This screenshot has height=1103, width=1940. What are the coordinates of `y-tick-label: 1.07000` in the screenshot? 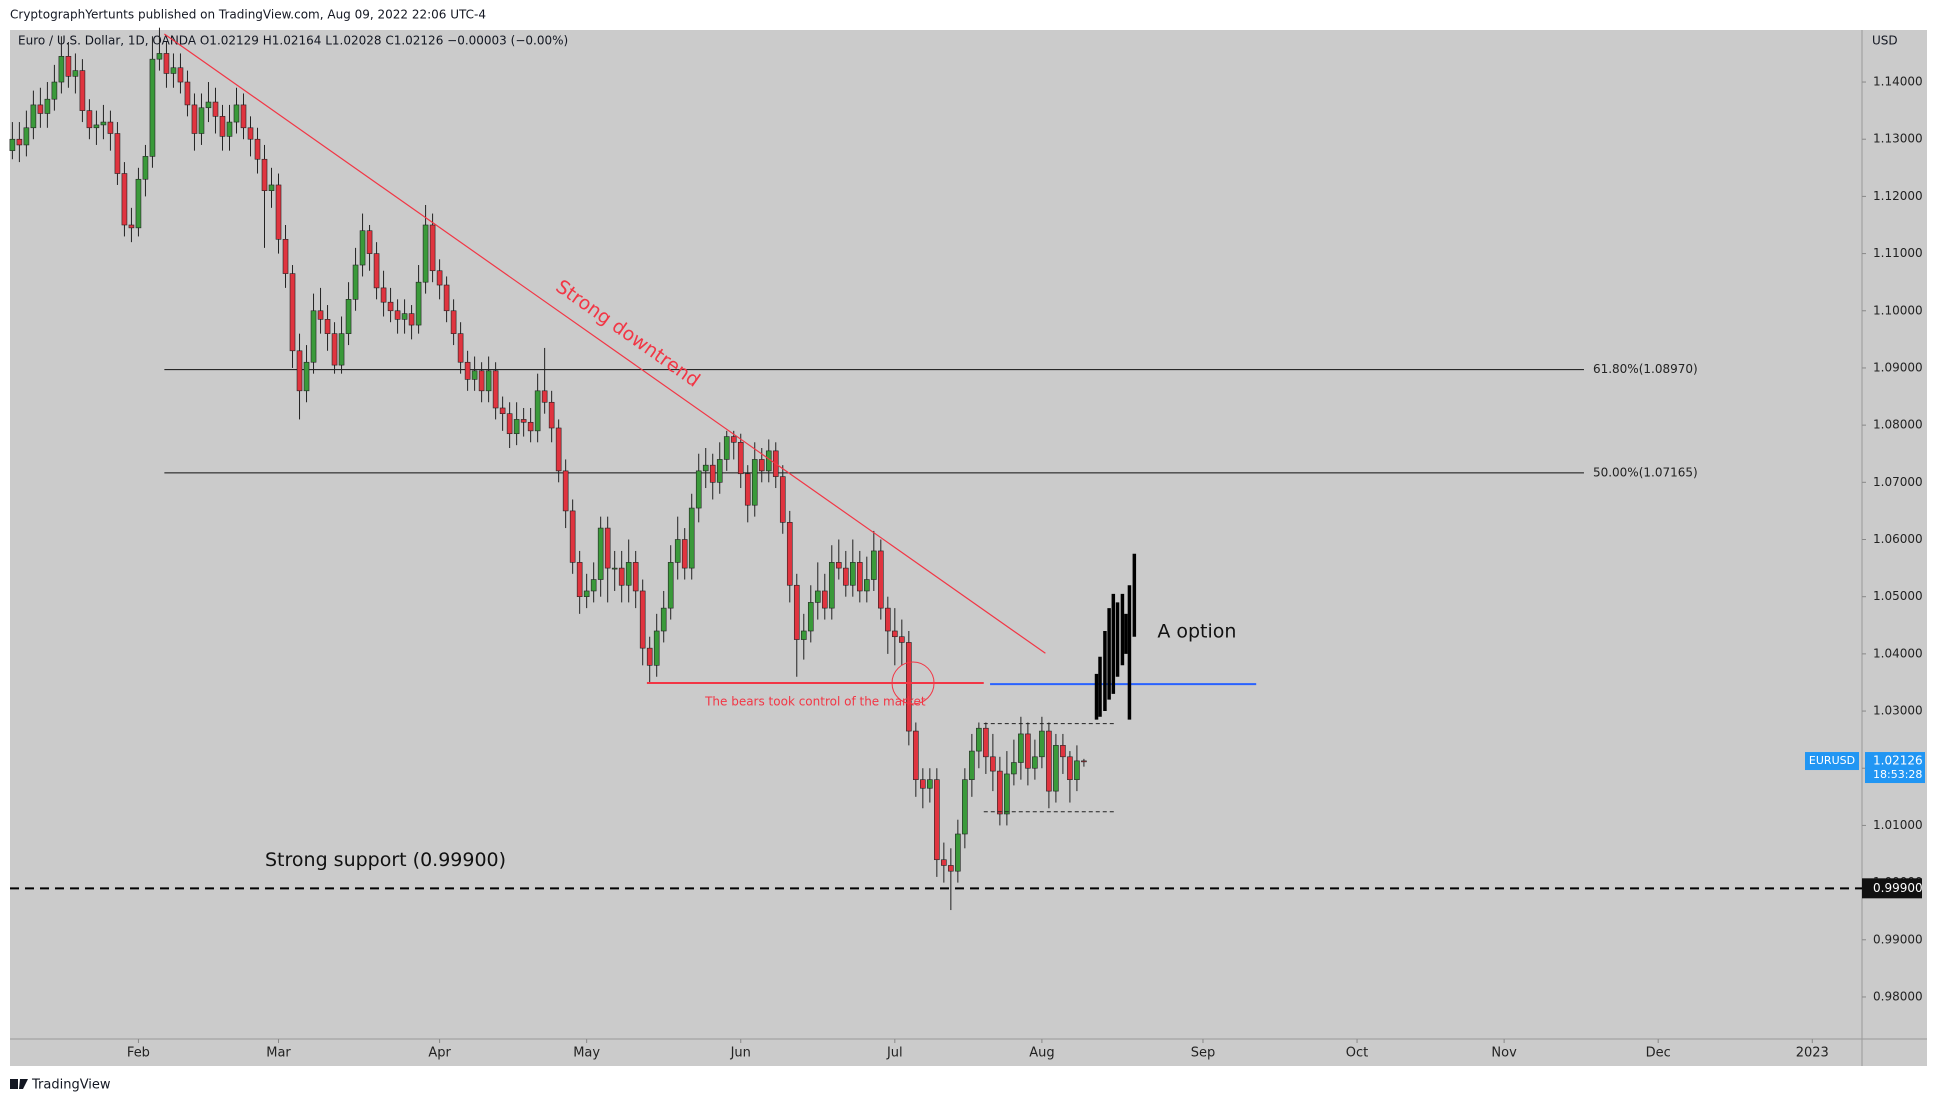 It's located at (1898, 482).